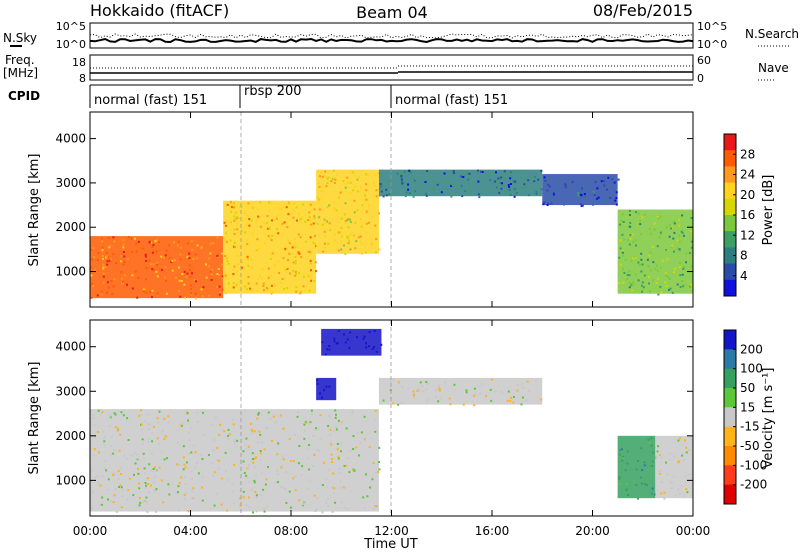  I want to click on colorbar-swatch, so click(730, 398).